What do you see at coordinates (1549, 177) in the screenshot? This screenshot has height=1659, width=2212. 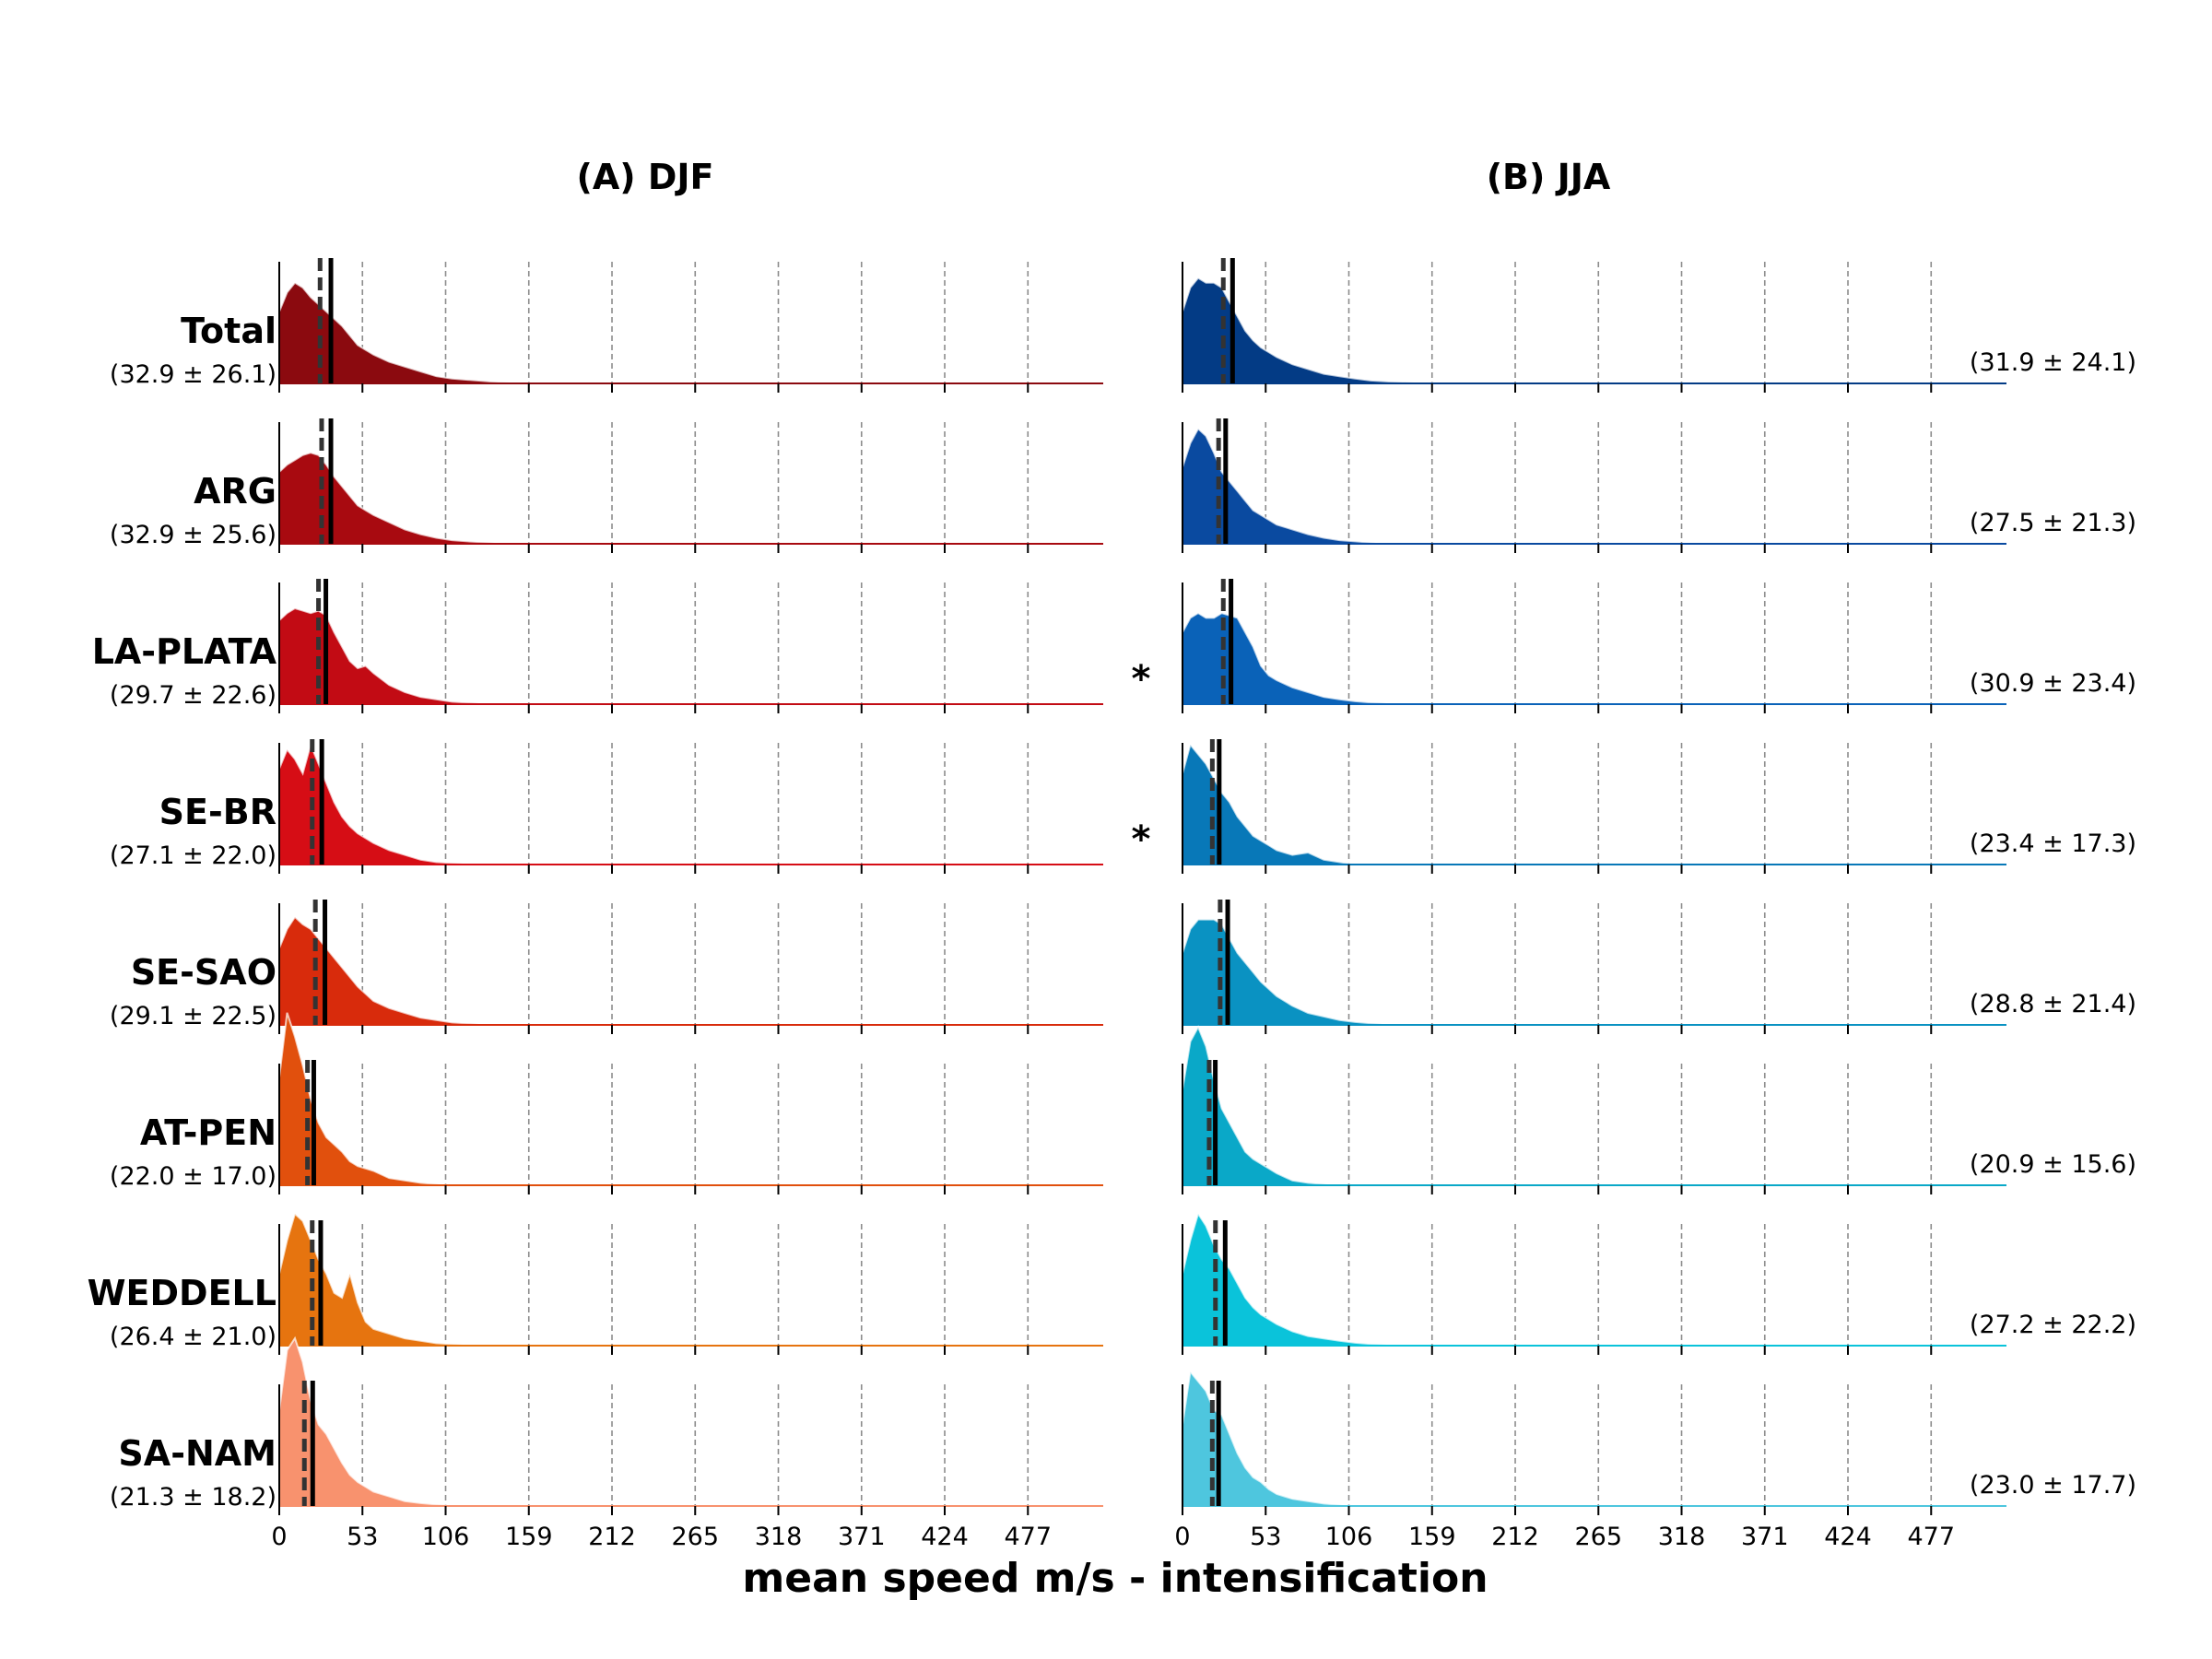 I see `panel-title: (B) JJA` at bounding box center [1549, 177].